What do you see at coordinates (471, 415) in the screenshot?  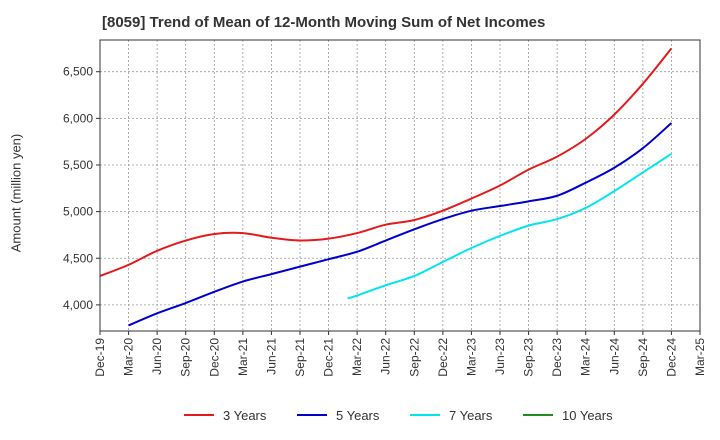 I see `legend-label: 7 Years` at bounding box center [471, 415].